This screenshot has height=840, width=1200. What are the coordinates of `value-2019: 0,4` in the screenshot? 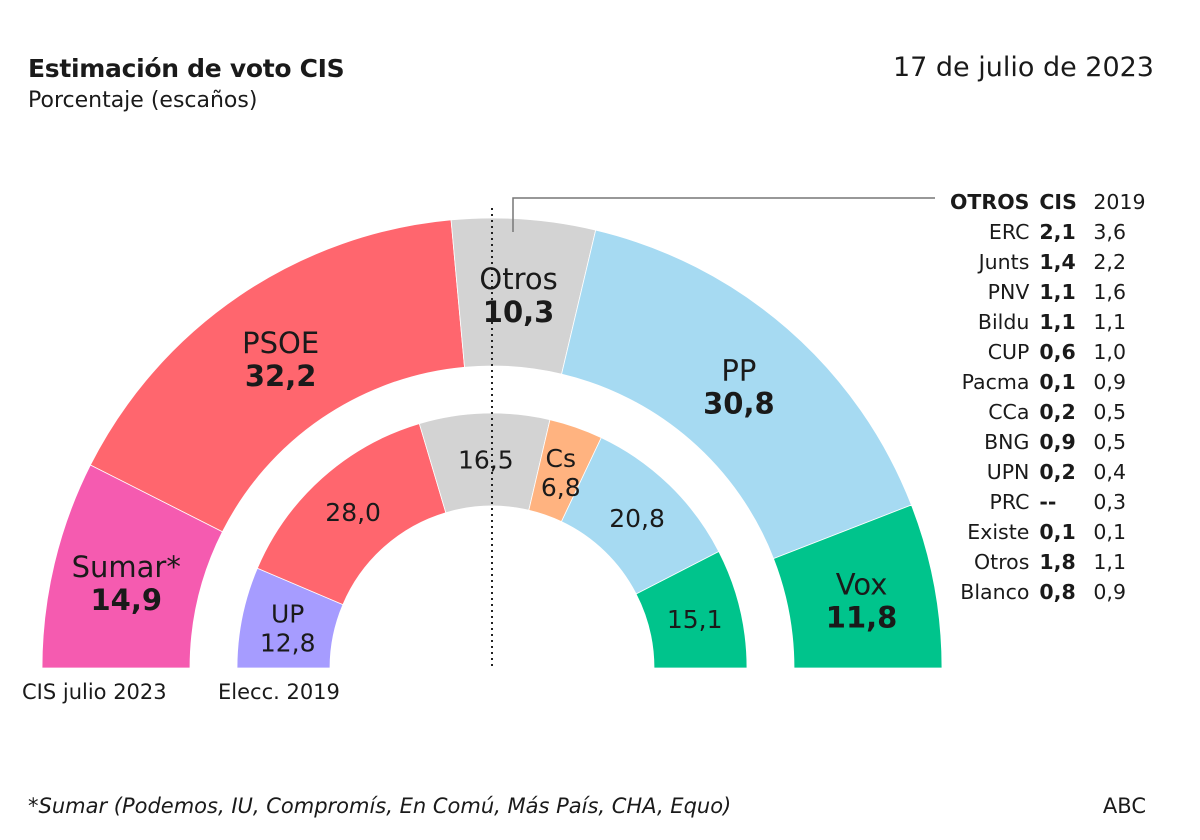 It's located at (1109, 472).